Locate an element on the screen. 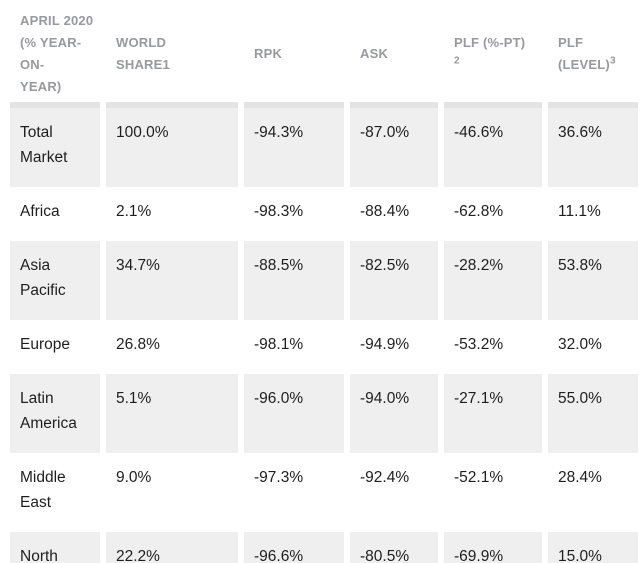  value-cell-world-share: 100.0% is located at coordinates (172, 147).